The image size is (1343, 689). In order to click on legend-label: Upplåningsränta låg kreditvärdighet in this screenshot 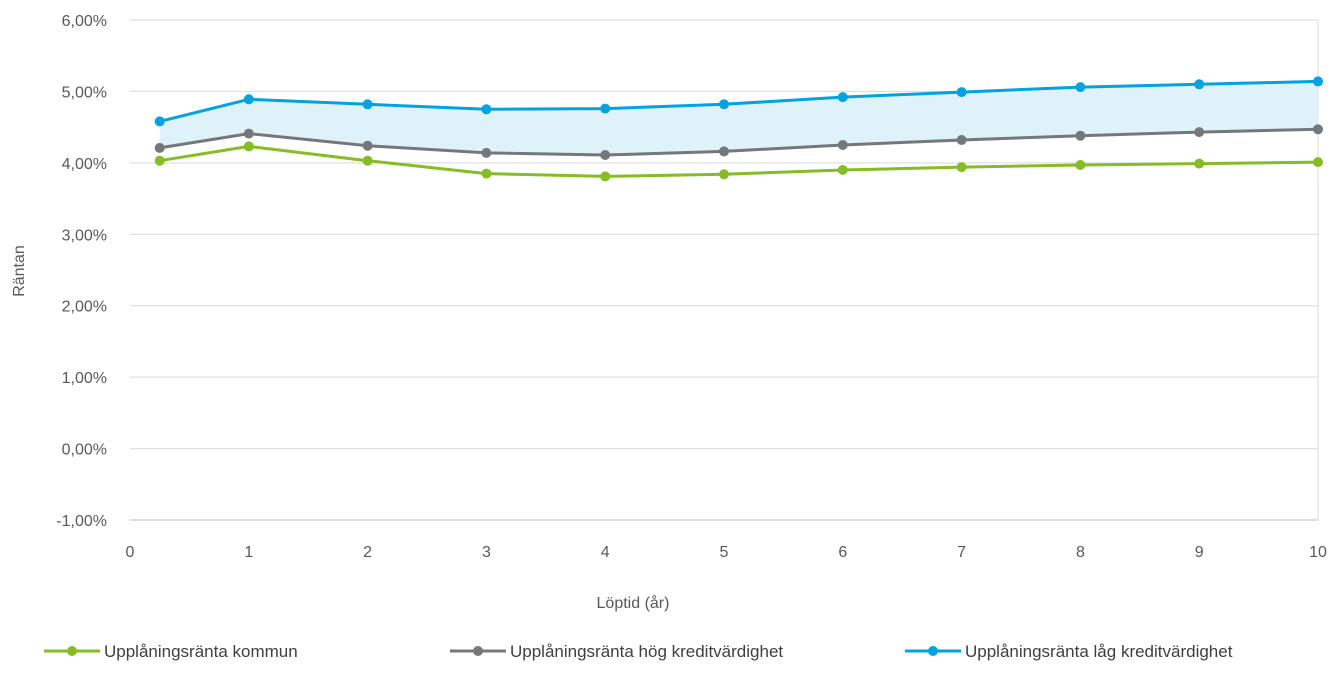, I will do `click(1099, 651)`.